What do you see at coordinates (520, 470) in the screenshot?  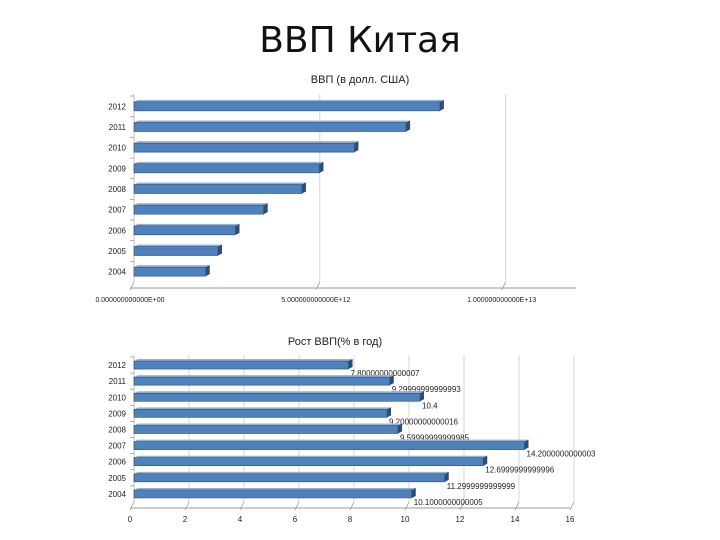 I see `growth-data-label: 12.6999999999996` at bounding box center [520, 470].